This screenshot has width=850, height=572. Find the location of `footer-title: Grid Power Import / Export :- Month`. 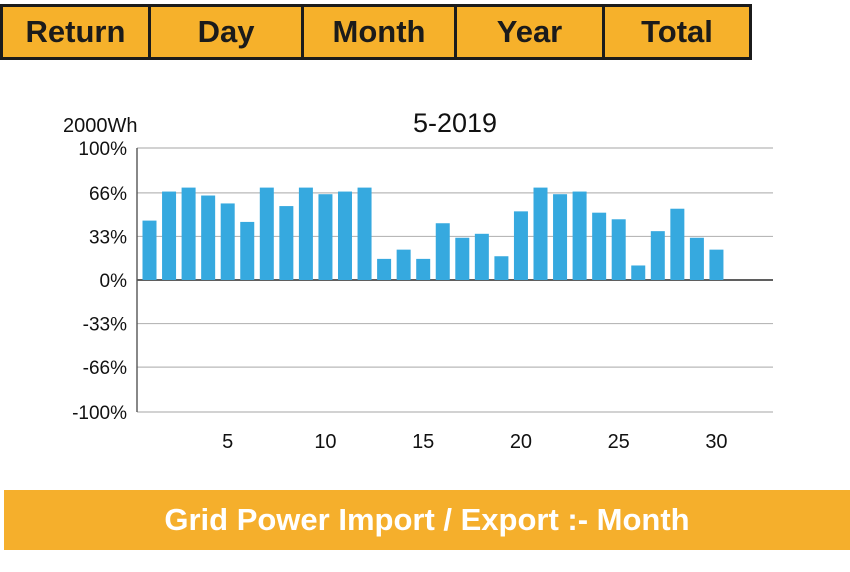

footer-title: Grid Power Import / Export :- Month is located at coordinates (425, 520).